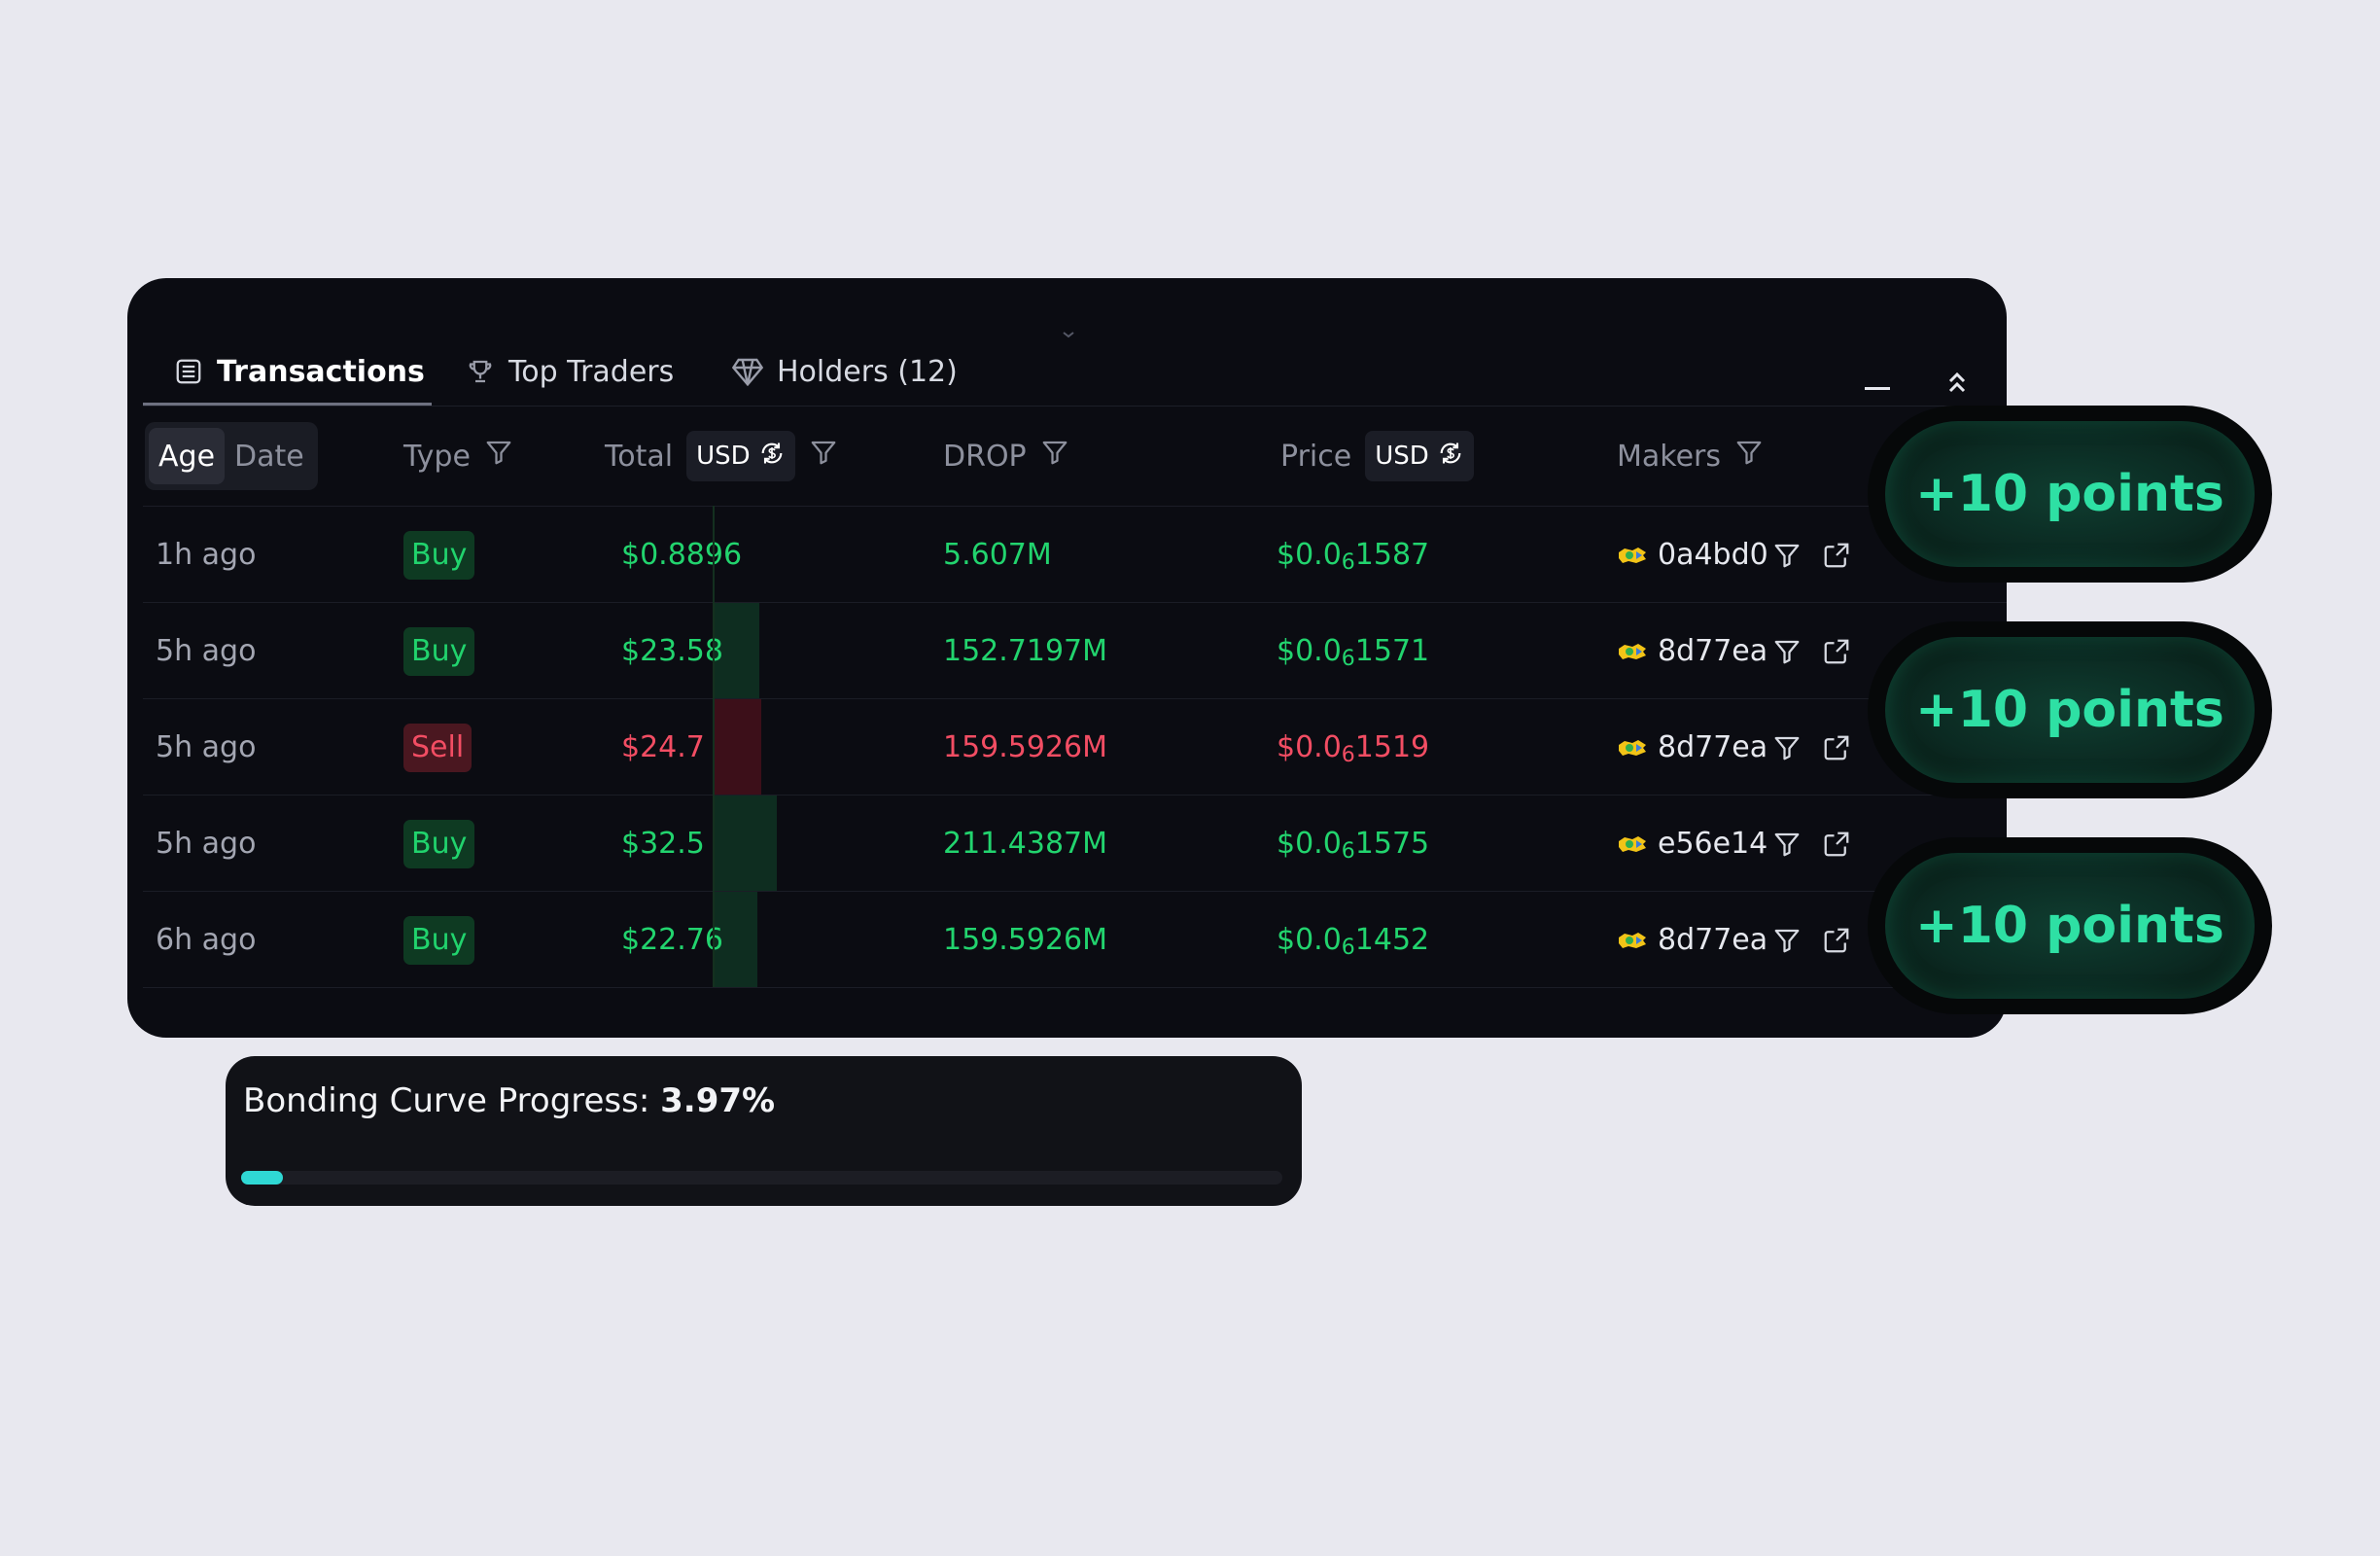 This screenshot has width=2380, height=1556. What do you see at coordinates (997, 555) in the screenshot?
I see `row-amount: 5.607M` at bounding box center [997, 555].